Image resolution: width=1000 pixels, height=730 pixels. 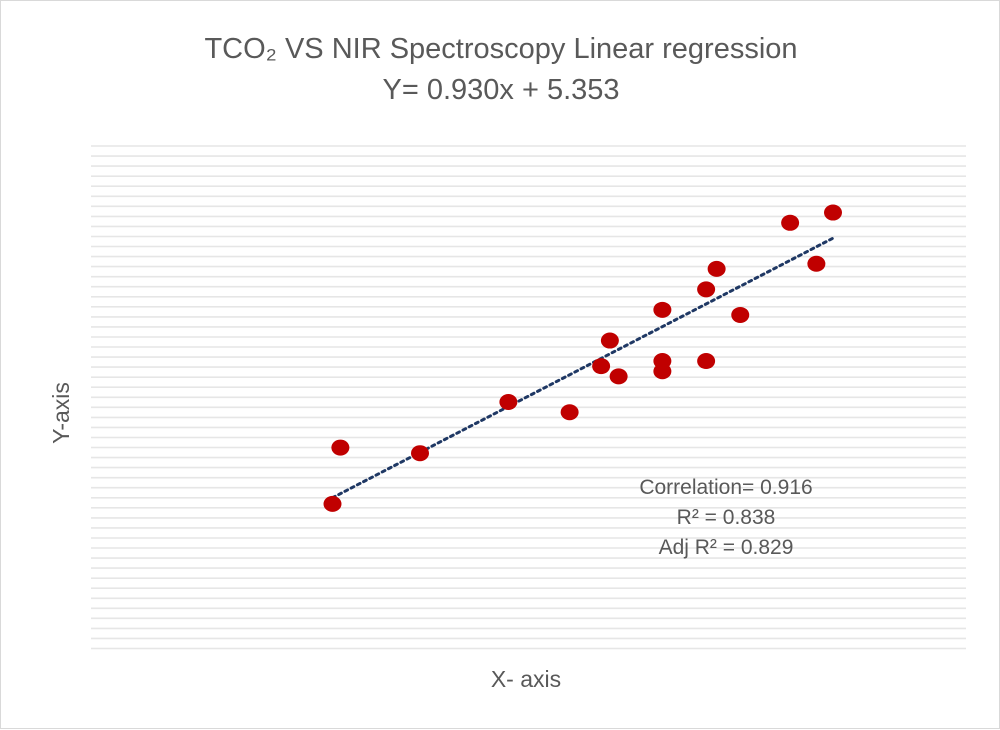 I want to click on adj-r-squared-annotation: Adj R² = 0.829, so click(x=726, y=547).